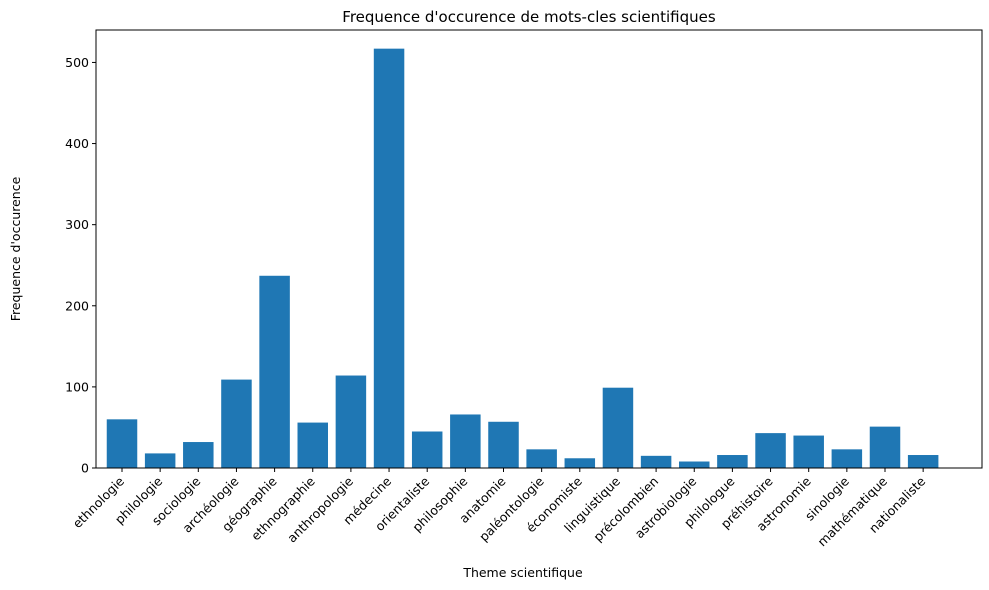  I want to click on bar-sinologie, so click(847, 458).